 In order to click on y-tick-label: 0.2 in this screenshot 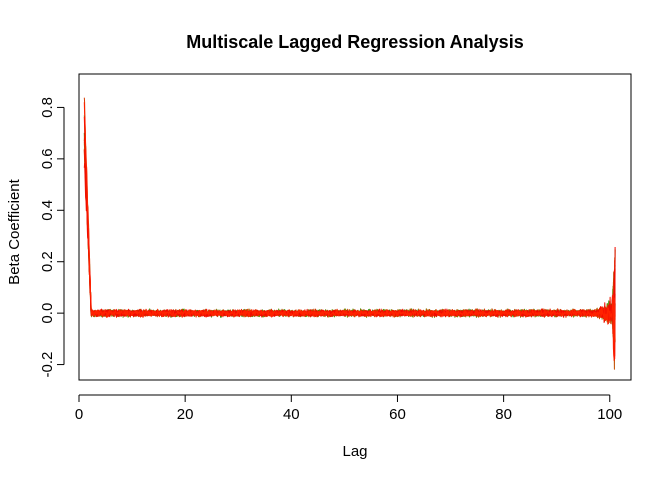, I will do `click(47, 261)`.